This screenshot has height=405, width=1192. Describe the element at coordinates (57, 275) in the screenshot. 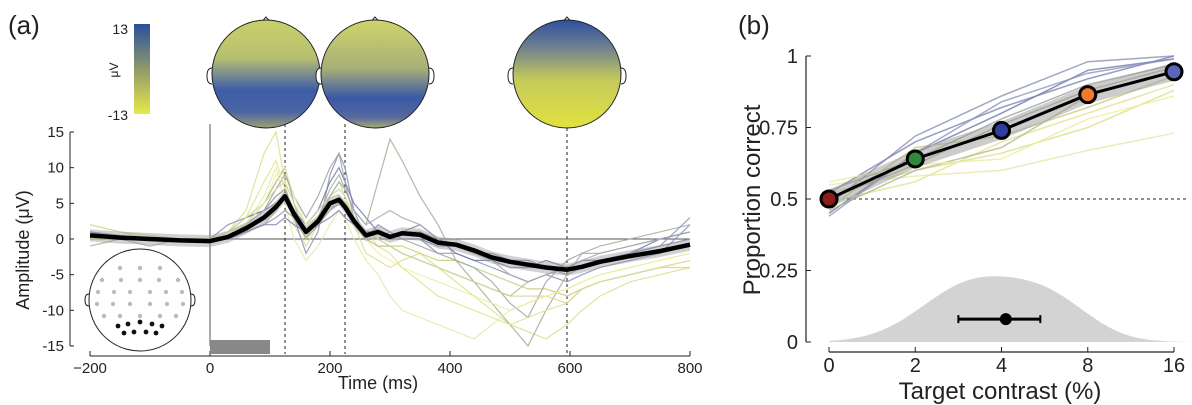

I see `erp-ytick-label: -5` at that location.